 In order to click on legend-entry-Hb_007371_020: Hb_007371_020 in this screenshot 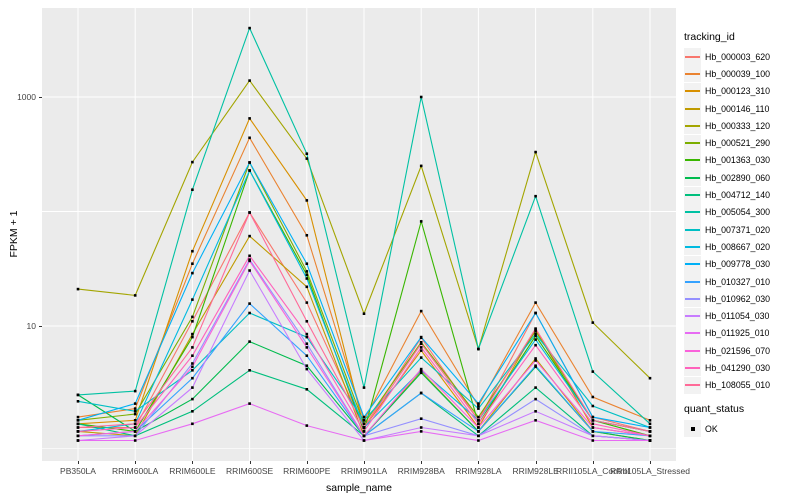, I will do `click(741, 230)`.